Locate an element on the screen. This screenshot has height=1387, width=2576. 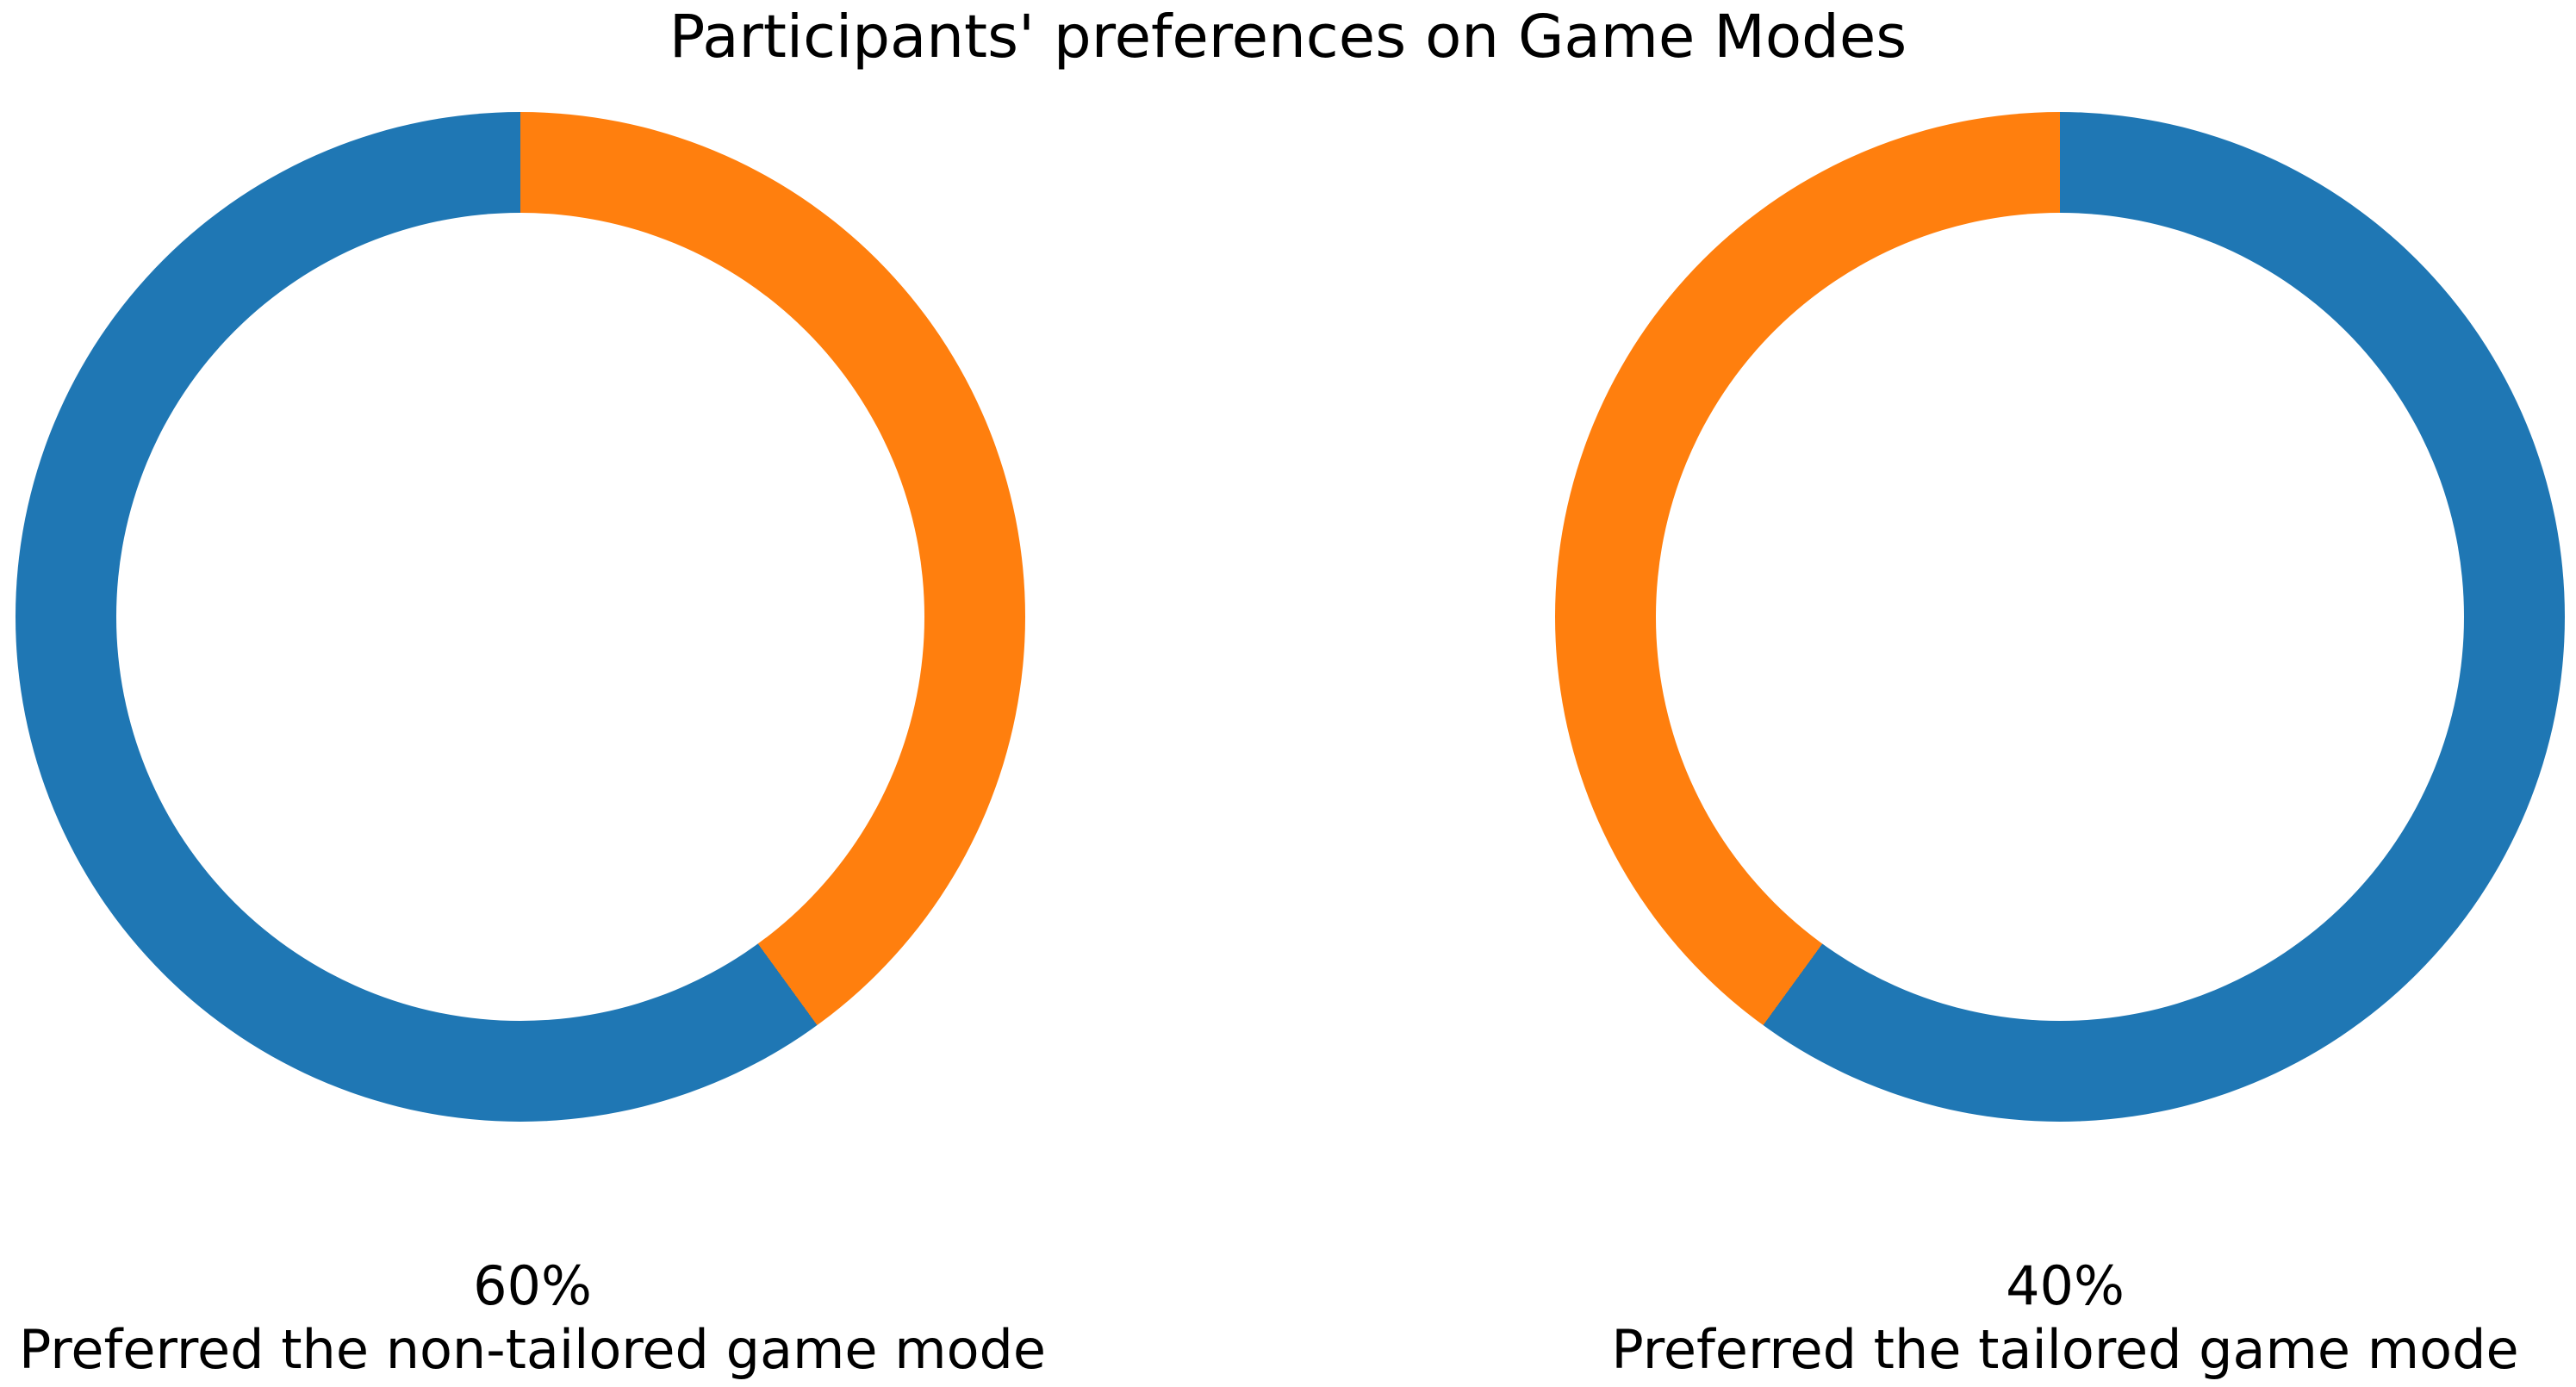
caption-label: Preferred the non-tailored game mode is located at coordinates (533, 1350).